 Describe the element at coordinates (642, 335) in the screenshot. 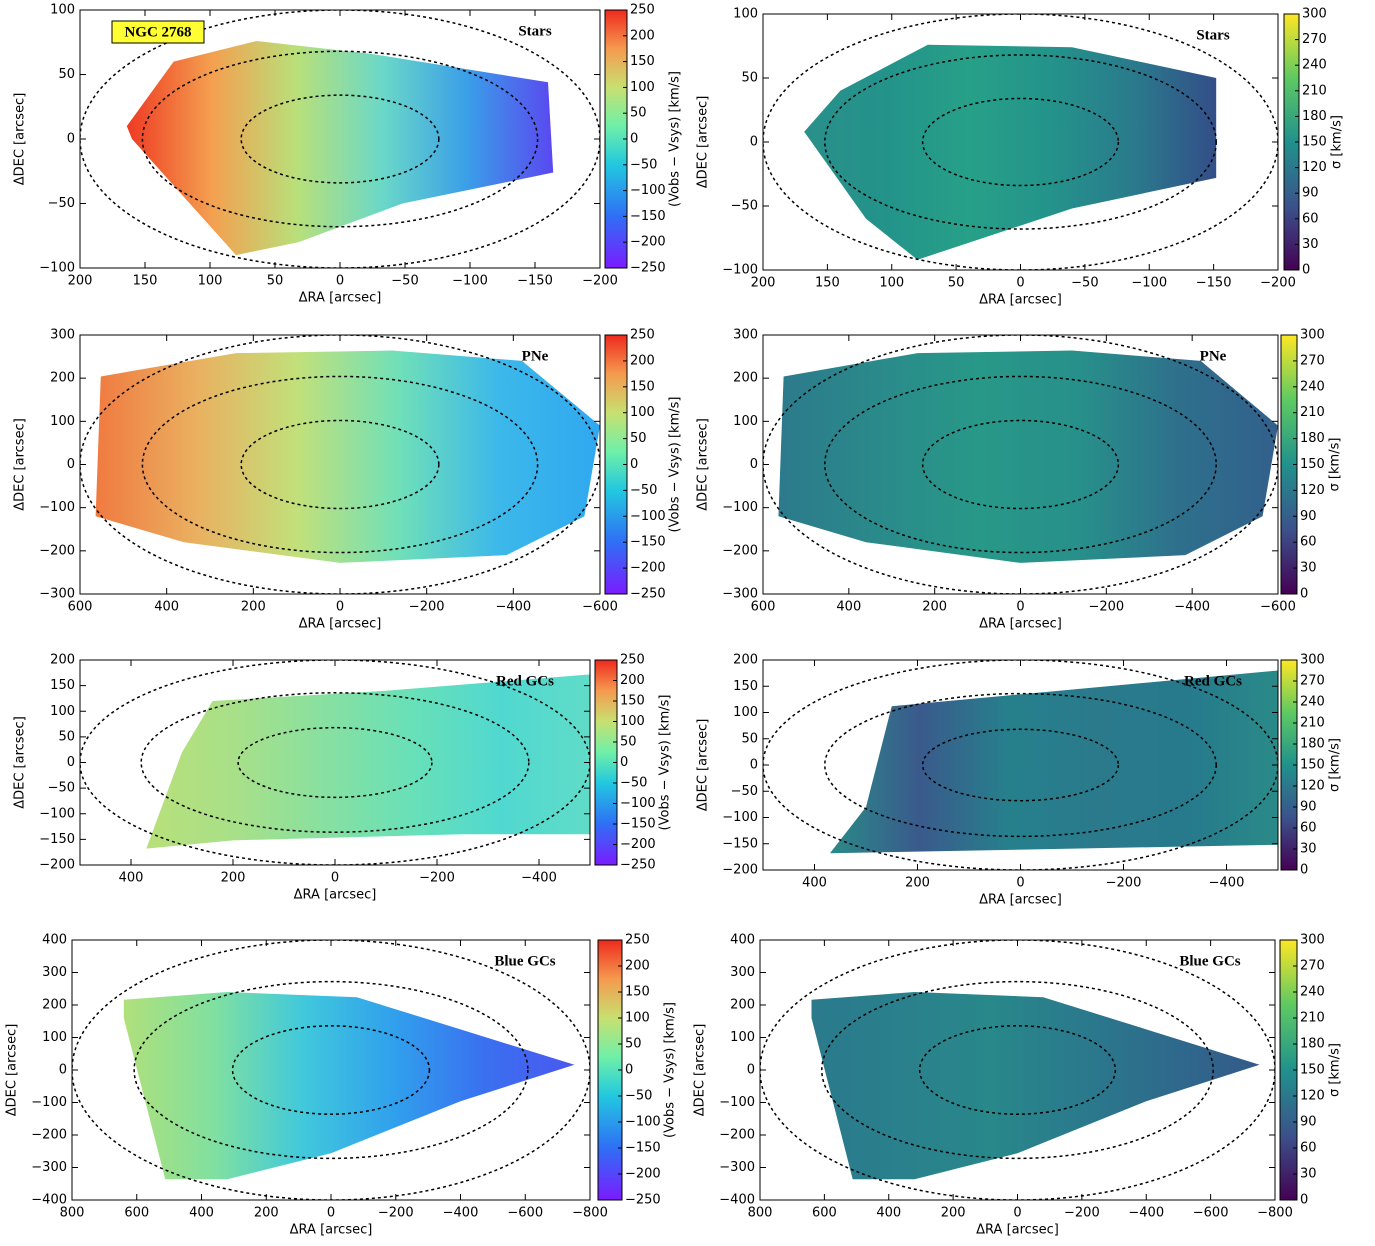

I see `colorbar-tick-label: 250` at that location.